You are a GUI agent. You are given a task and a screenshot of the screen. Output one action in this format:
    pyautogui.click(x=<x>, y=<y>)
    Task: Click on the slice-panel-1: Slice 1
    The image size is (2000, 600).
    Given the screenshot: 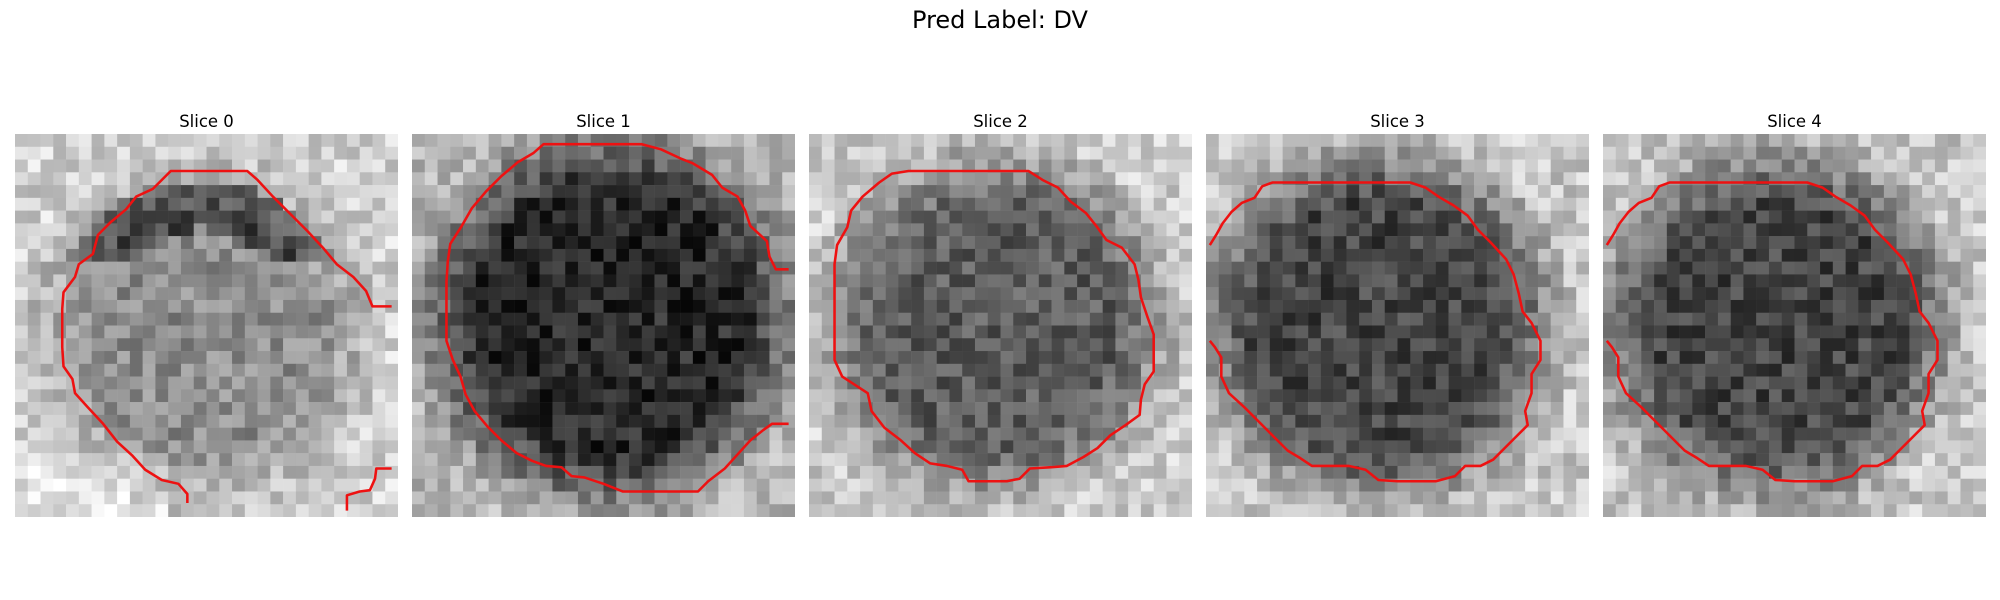 What is the action you would take?
    pyautogui.click(x=603, y=316)
    